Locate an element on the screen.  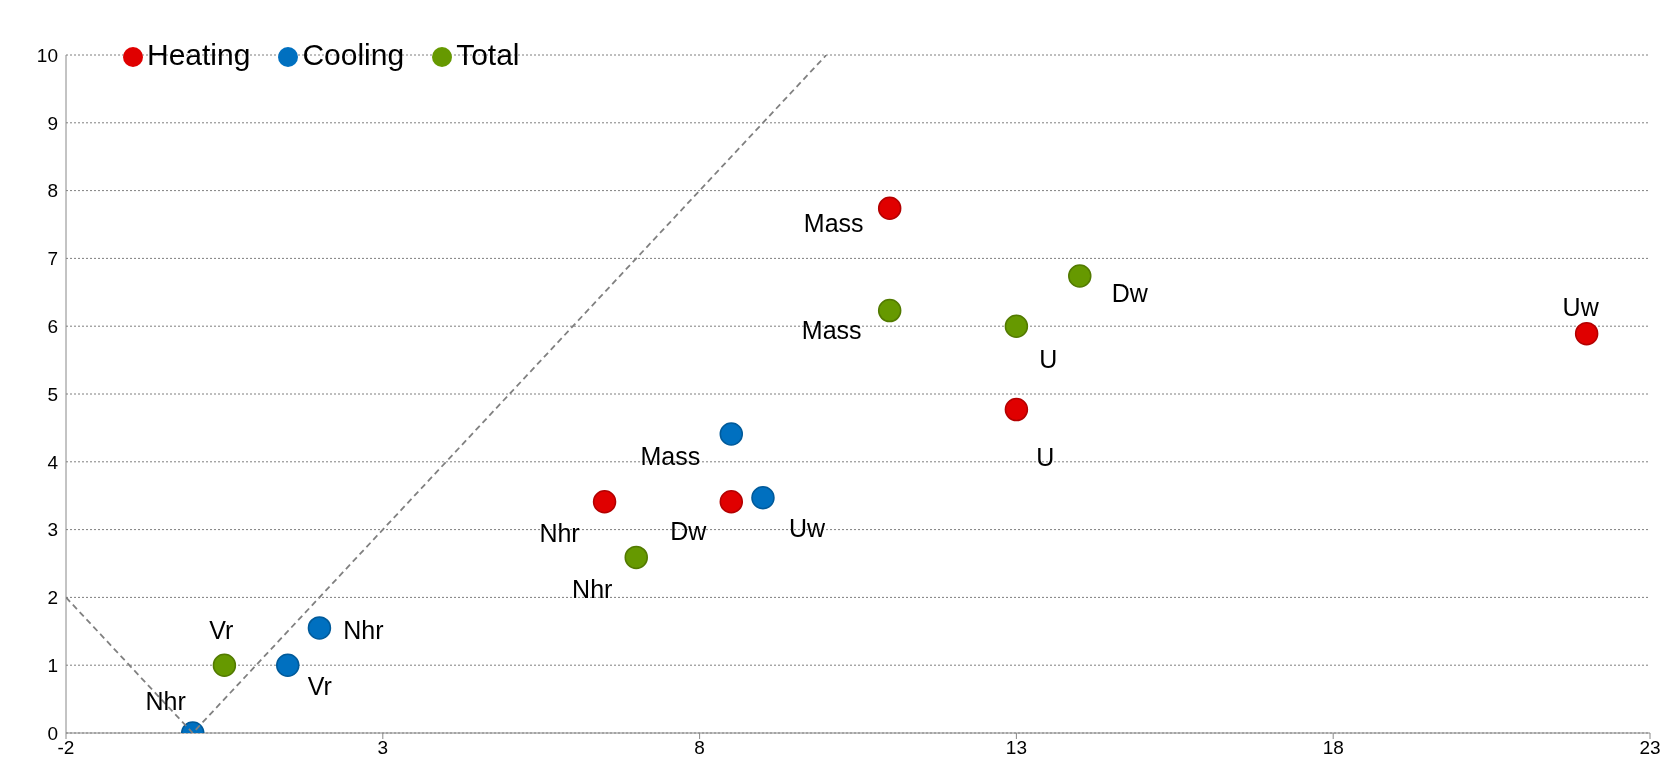
x-tick-label: -2 is located at coordinates (66, 748).